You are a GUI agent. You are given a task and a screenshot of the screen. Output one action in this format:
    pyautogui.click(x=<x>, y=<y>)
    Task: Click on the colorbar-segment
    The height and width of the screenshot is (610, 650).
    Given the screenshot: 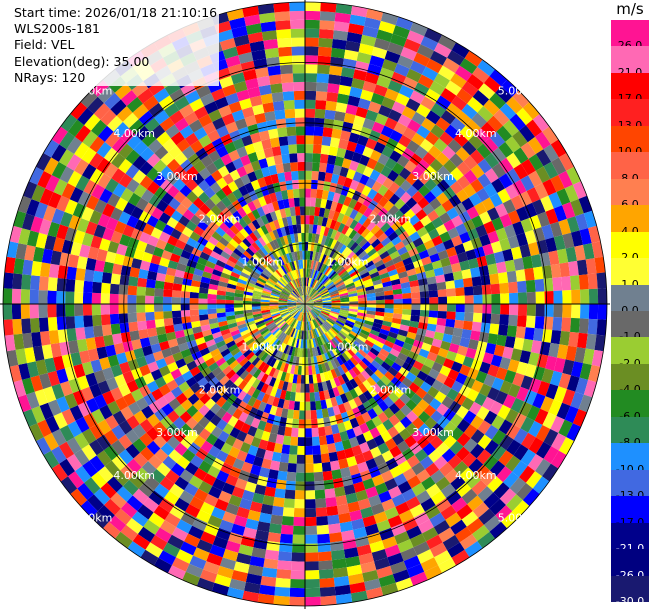 What is the action you would take?
    pyautogui.click(x=630, y=324)
    